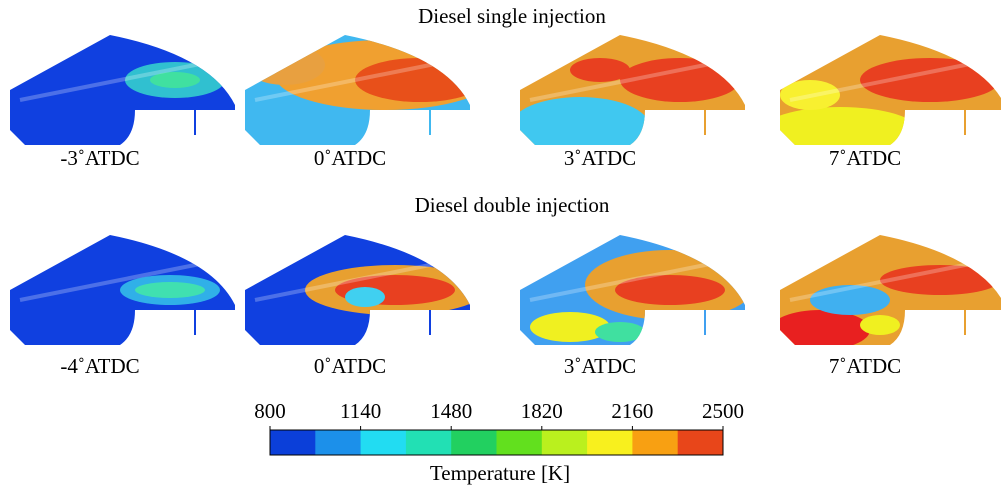 This screenshot has width=1001, height=498. Describe the element at coordinates (99, 158) in the screenshot. I see `panel-label: -3˚ATDC` at that location.